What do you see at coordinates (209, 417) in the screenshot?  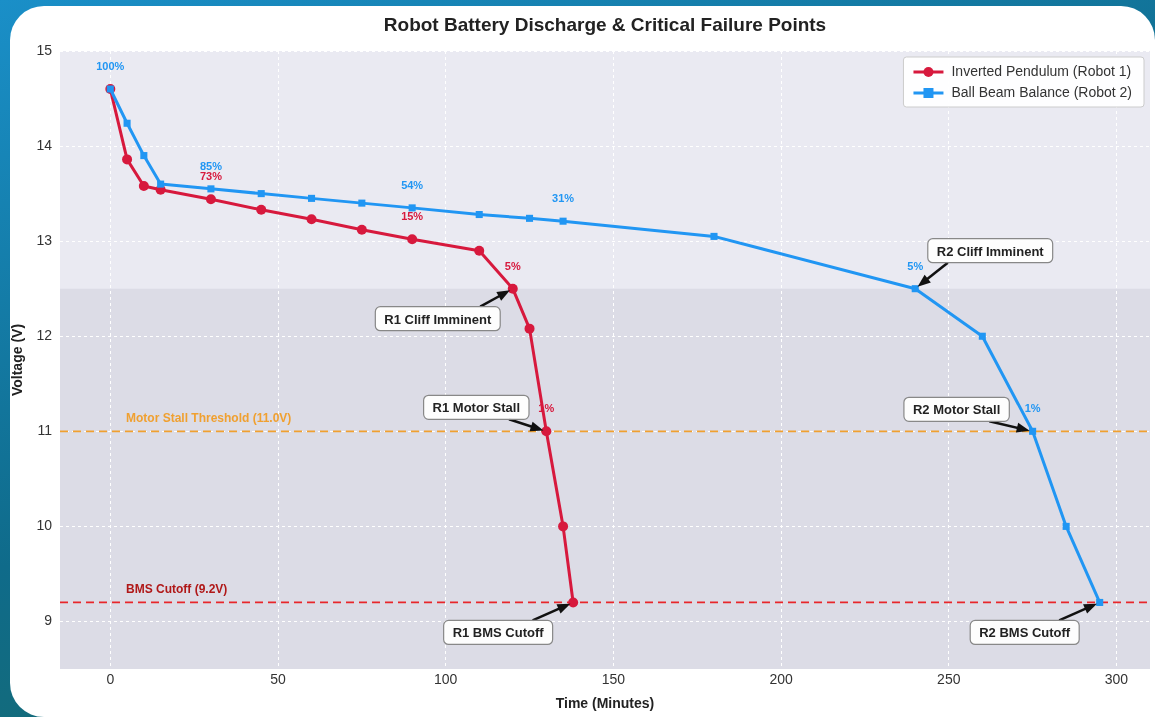 I see `ref-line-label: Motor Stall Threshold (11.0V)` at bounding box center [209, 417].